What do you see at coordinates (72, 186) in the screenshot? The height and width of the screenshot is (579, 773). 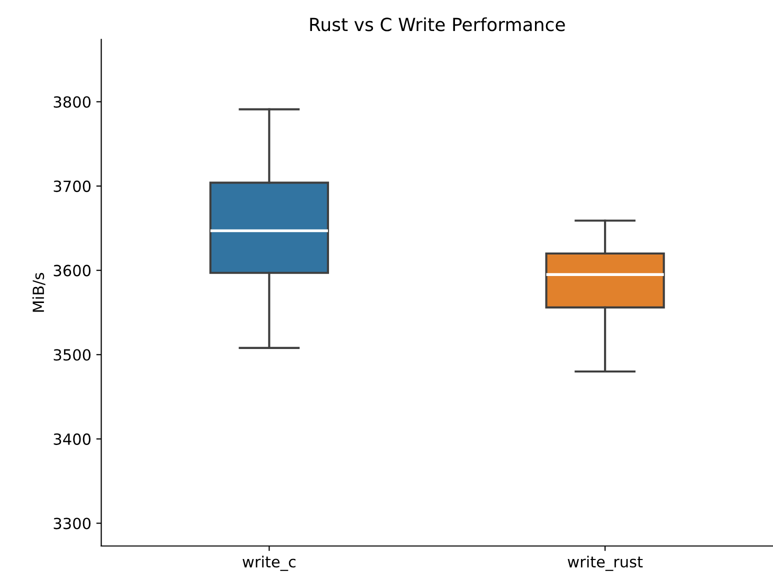 I see `y-tick-label: 3700` at bounding box center [72, 186].